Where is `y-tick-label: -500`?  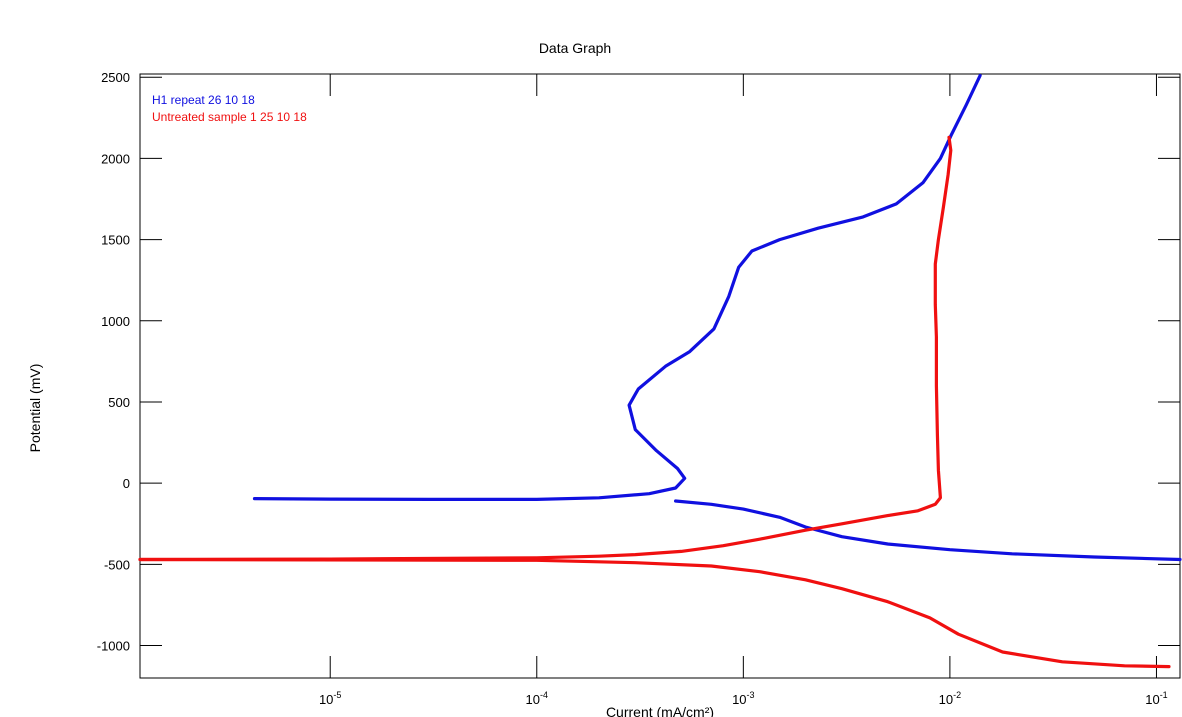
y-tick-label: -500 is located at coordinates (117, 564).